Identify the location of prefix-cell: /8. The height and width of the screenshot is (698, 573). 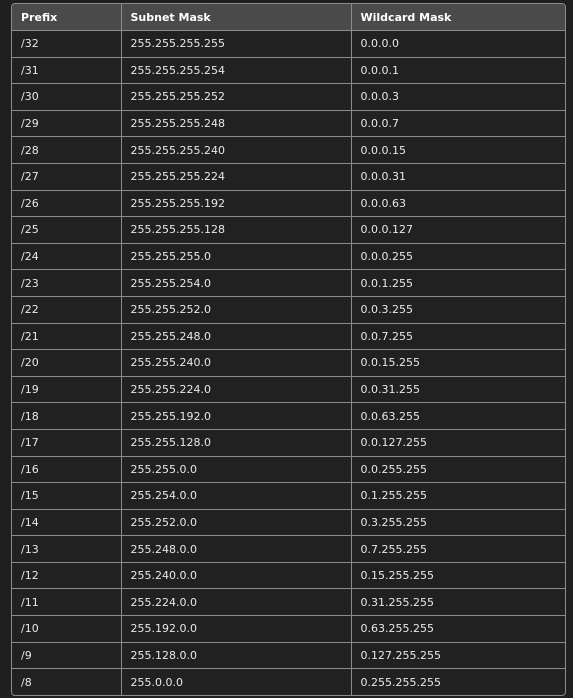
(66, 681).